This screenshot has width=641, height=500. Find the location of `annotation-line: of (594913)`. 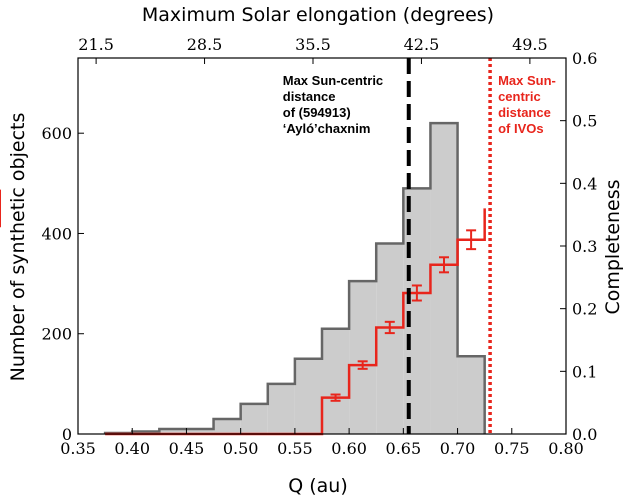

annotation-line: of (594913) is located at coordinates (317, 112).